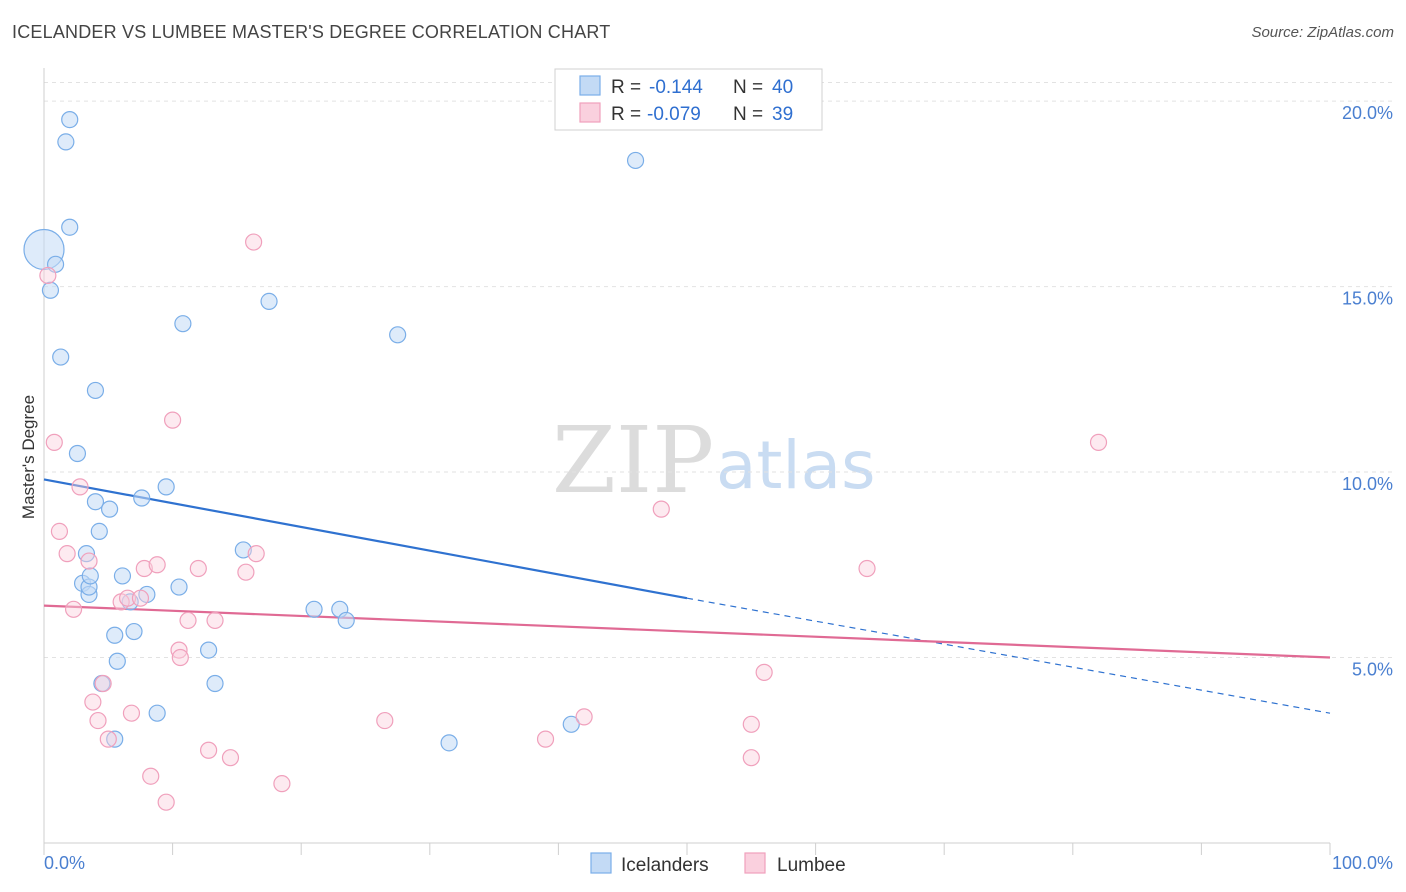 Image resolution: width=1406 pixels, height=892 pixels. Describe the element at coordinates (811, 865) in the screenshot. I see `bottom-legend-label-lumbee: Lumbee` at that location.